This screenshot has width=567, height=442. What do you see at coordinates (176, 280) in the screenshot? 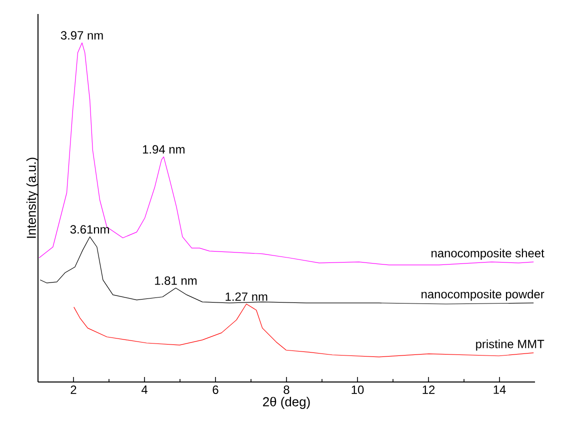
I see `annotation: 1.81 nm` at bounding box center [176, 280].